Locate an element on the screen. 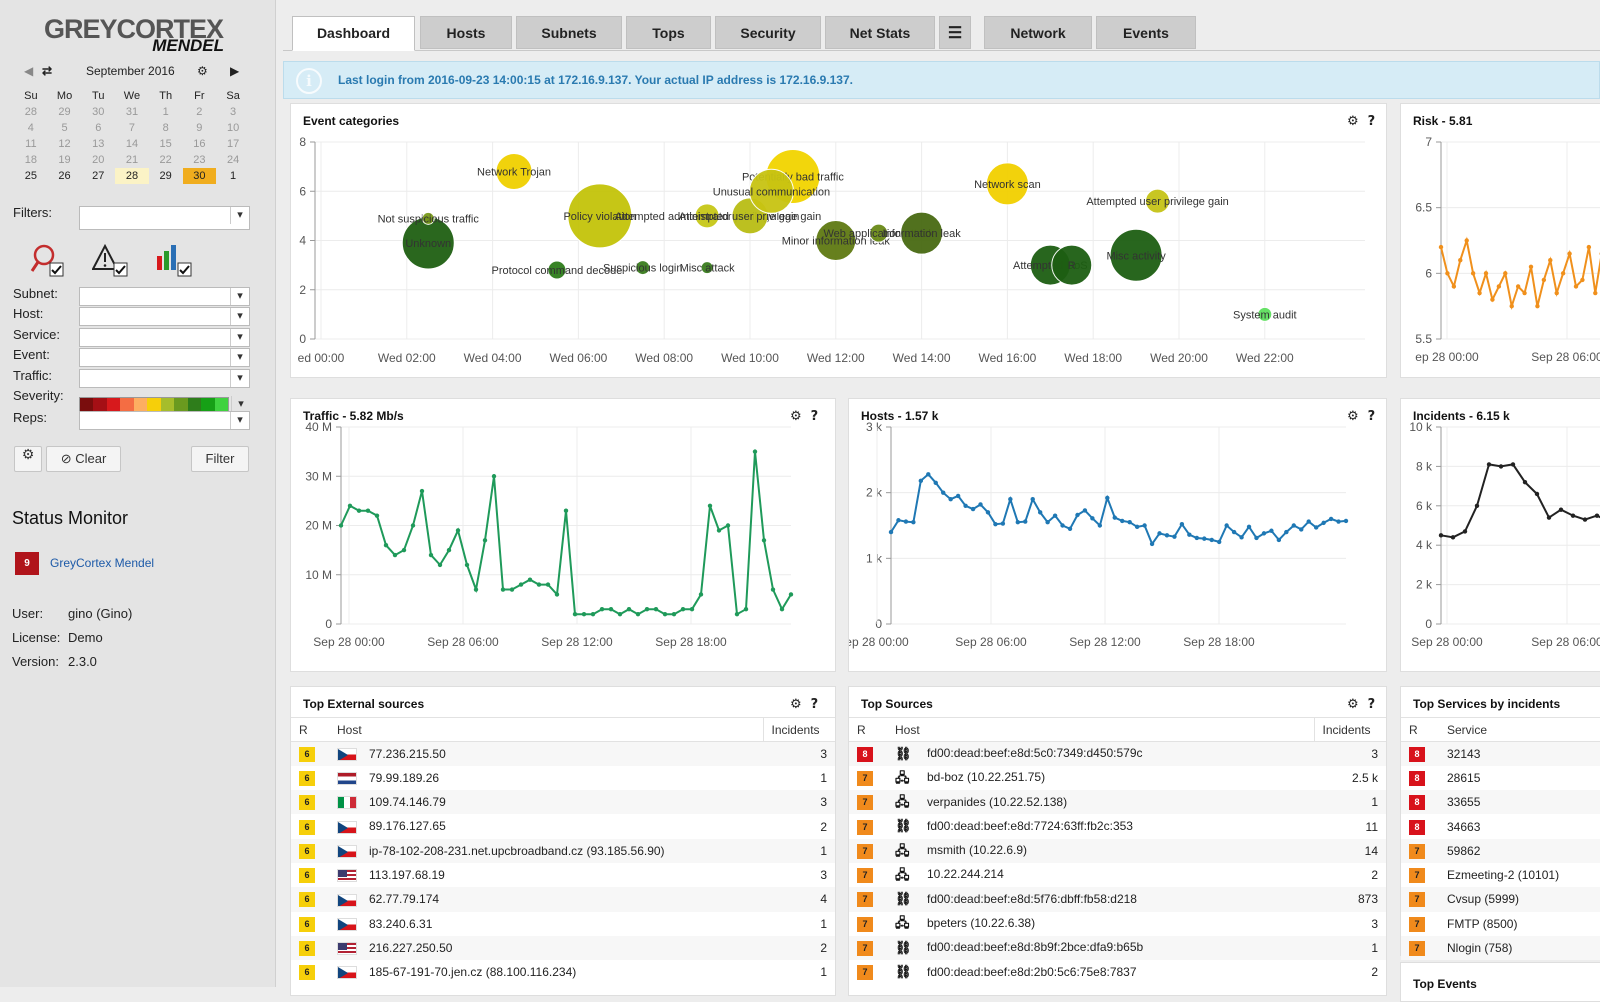 This screenshot has width=1600, height=1002. calendar-day: 23 is located at coordinates (200, 160).